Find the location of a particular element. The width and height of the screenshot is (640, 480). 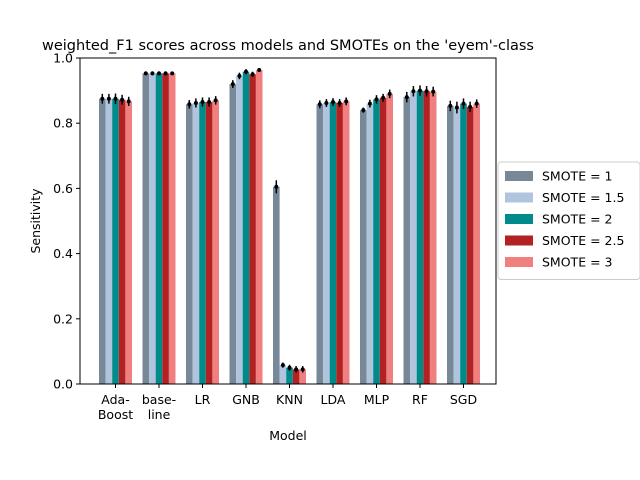

x-tick-label: LR is located at coordinates (203, 399).